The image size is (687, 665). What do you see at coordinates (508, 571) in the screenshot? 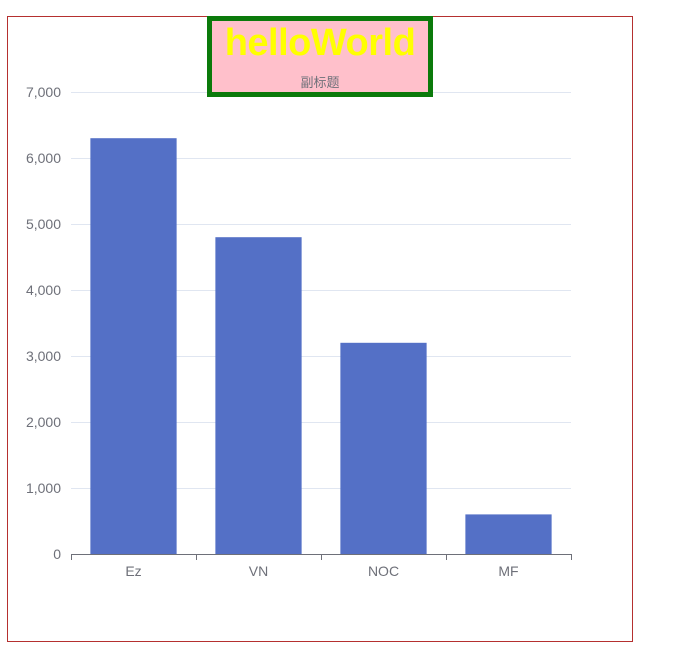
I see `x-tick-label: MF` at bounding box center [508, 571].